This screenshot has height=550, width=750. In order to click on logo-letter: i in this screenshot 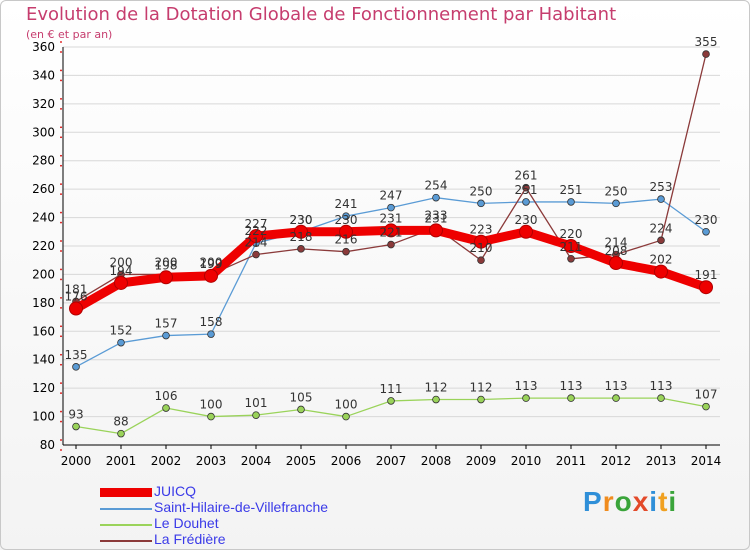, I will do `click(673, 501)`.